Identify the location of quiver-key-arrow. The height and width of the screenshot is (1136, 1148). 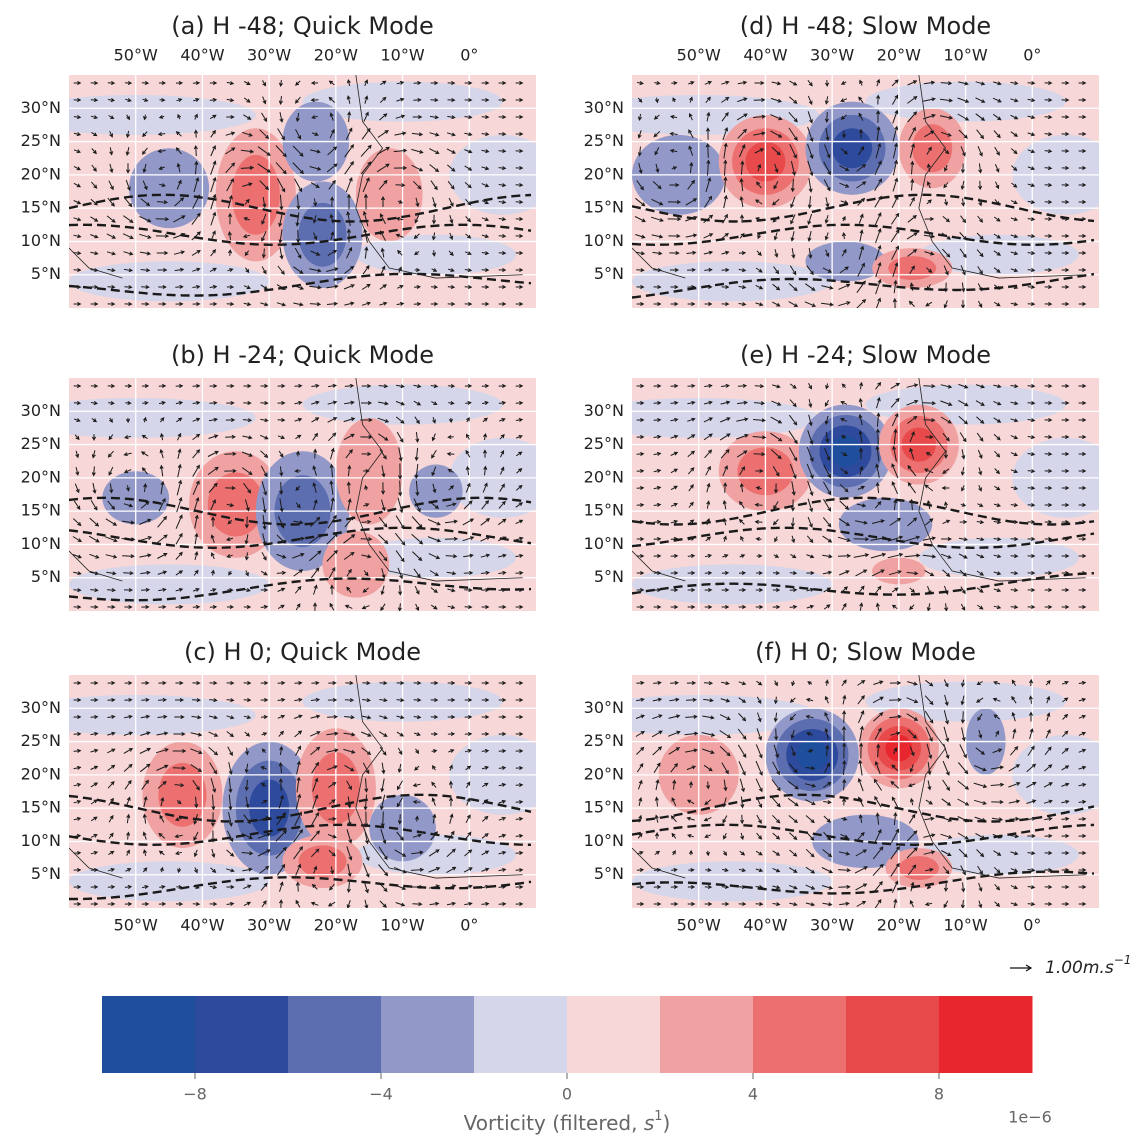
(1021, 968).